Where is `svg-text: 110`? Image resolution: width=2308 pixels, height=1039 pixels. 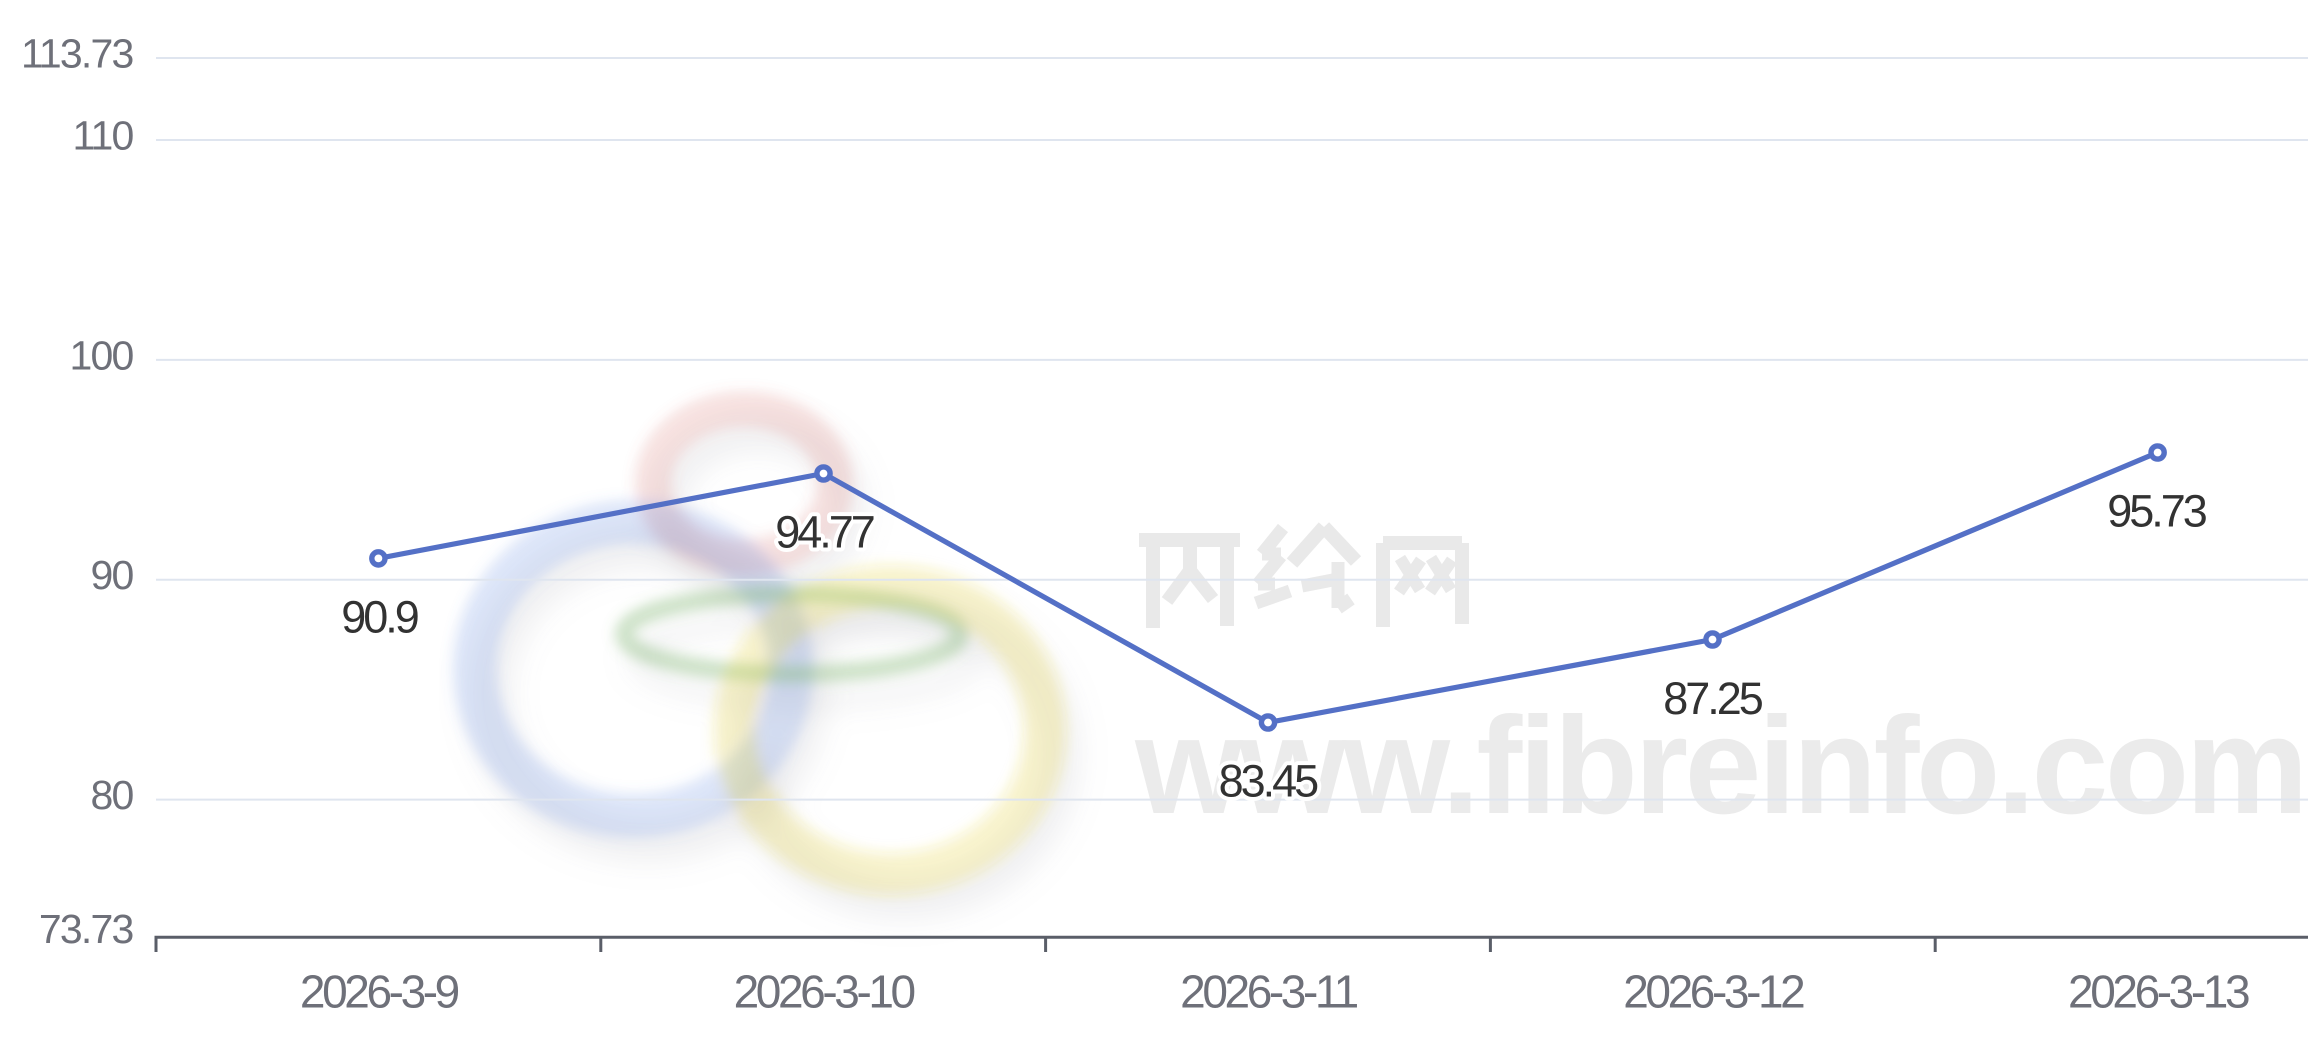
svg-text: 110 is located at coordinates (103, 136).